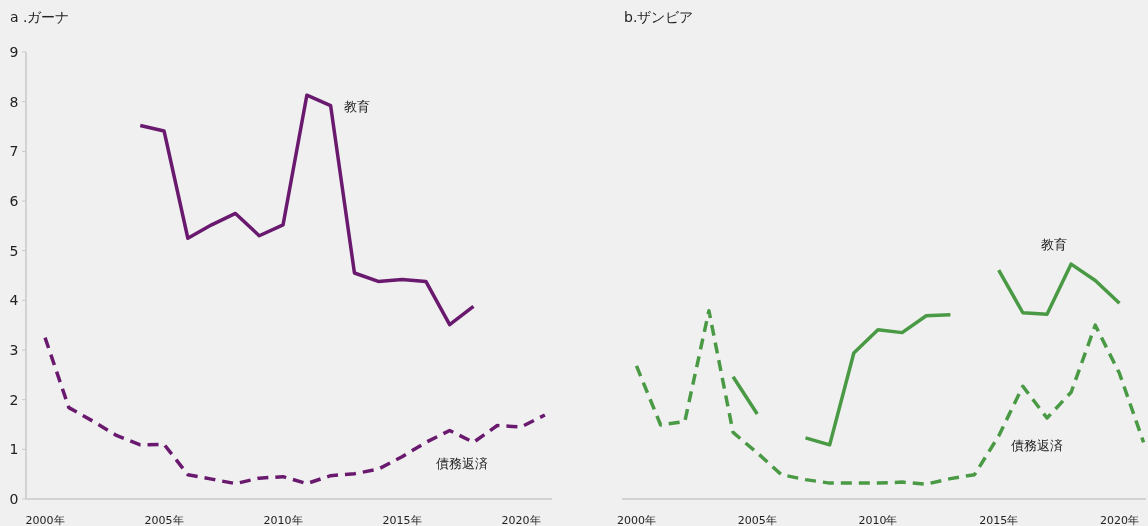 The height and width of the screenshot is (526, 1148). I want to click on y-tick-label: 1, so click(14, 449).